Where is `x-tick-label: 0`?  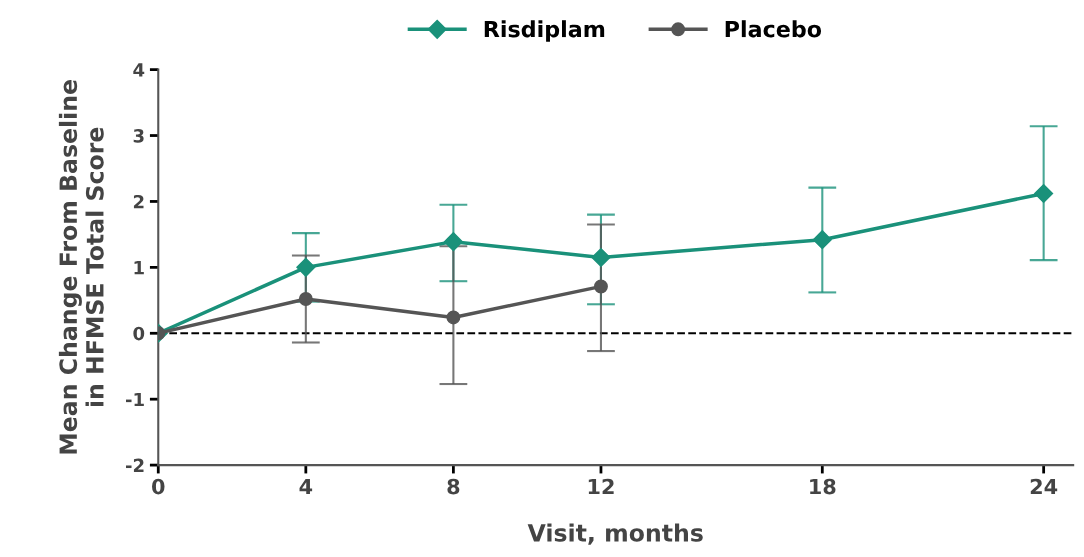 x-tick-label: 0 is located at coordinates (158, 486).